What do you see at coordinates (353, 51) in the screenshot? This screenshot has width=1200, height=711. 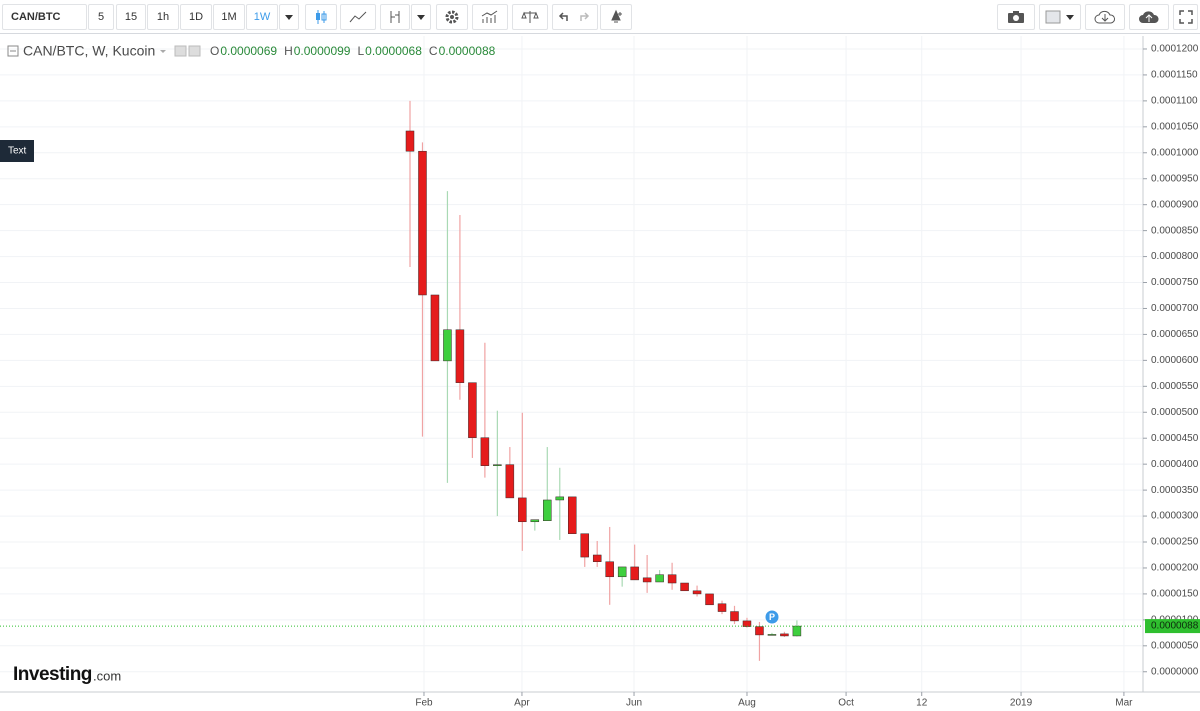 I see `ohlc-values: O 0.0000069 H 0.0000099 L 0.0000068 C 0.0000088` at bounding box center [353, 51].